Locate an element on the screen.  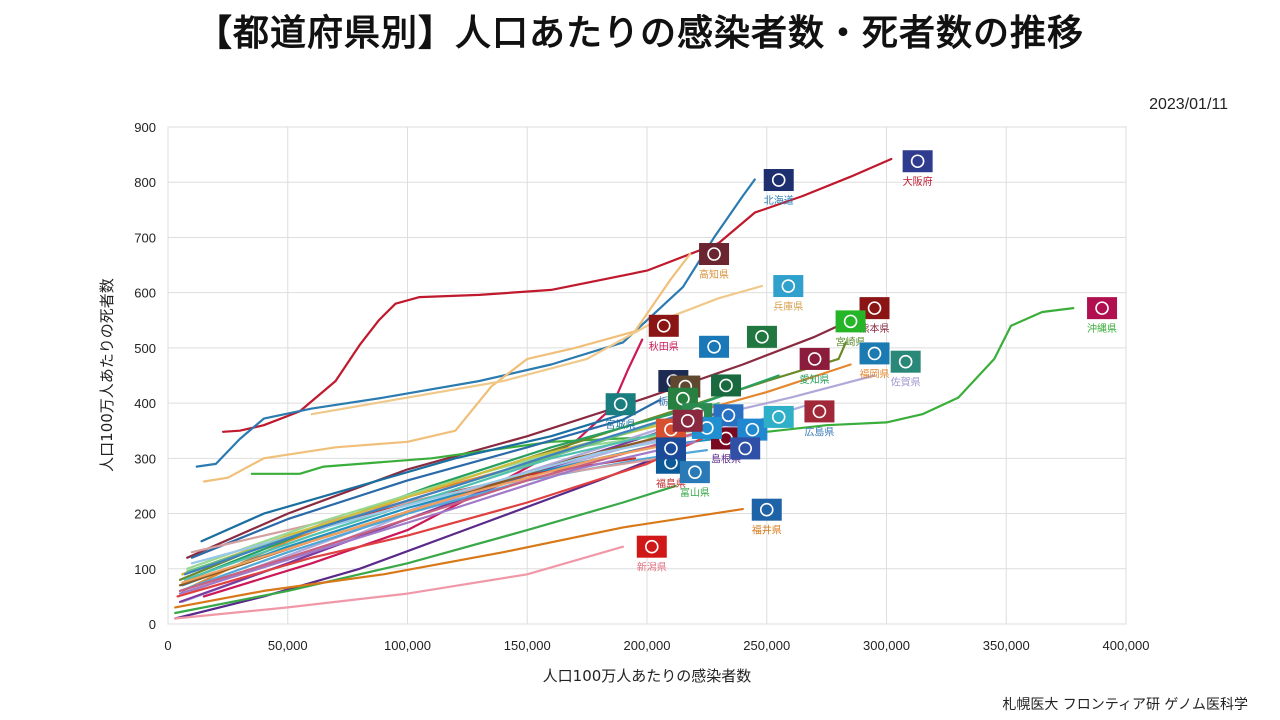
prefecture-marker: 広島県 is located at coordinates (819, 419).